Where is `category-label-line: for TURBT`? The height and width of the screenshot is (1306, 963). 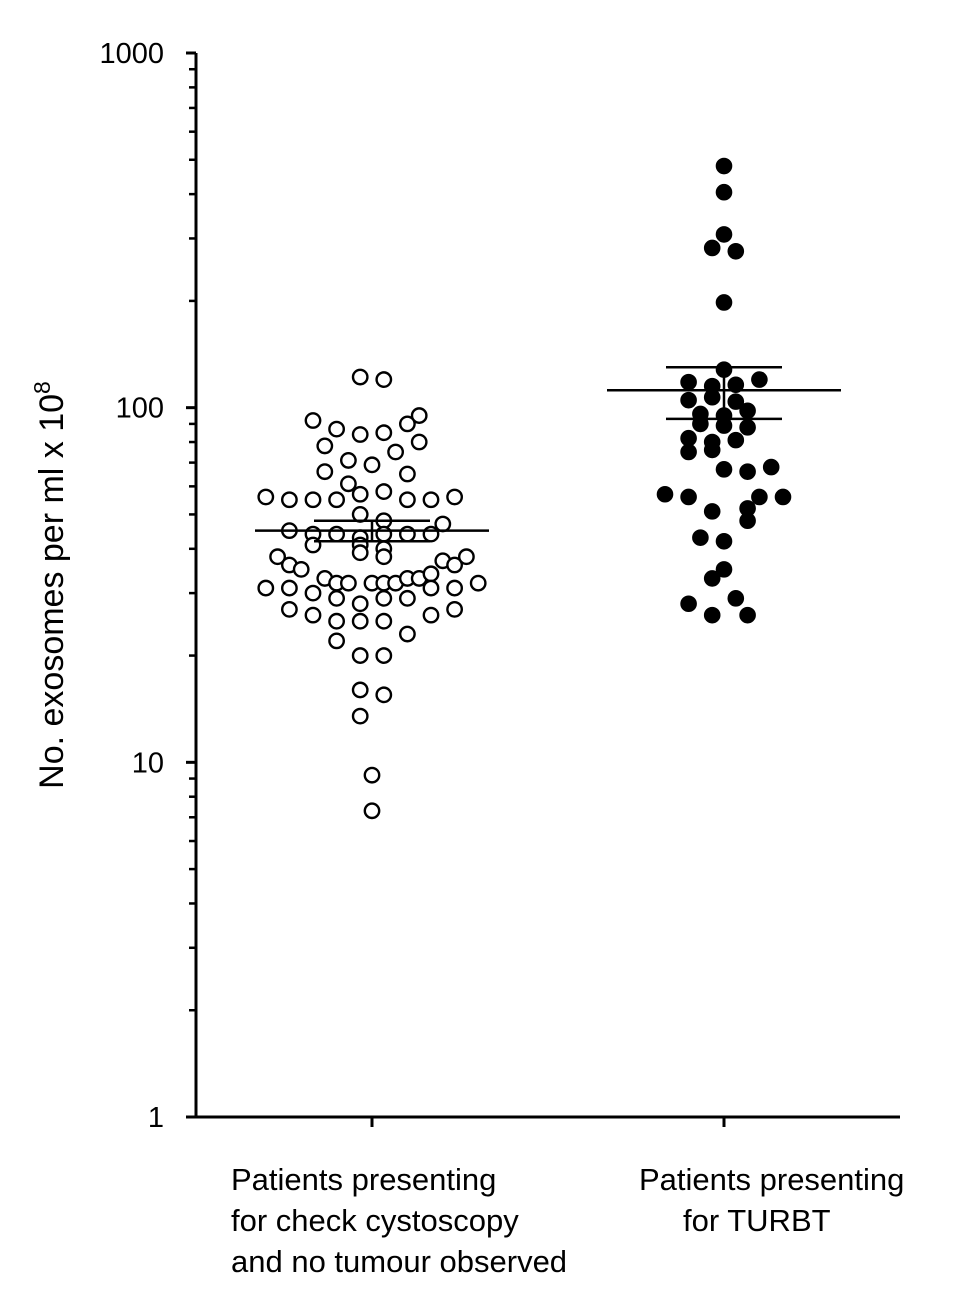 category-label-line: for TURBT is located at coordinates (757, 1220).